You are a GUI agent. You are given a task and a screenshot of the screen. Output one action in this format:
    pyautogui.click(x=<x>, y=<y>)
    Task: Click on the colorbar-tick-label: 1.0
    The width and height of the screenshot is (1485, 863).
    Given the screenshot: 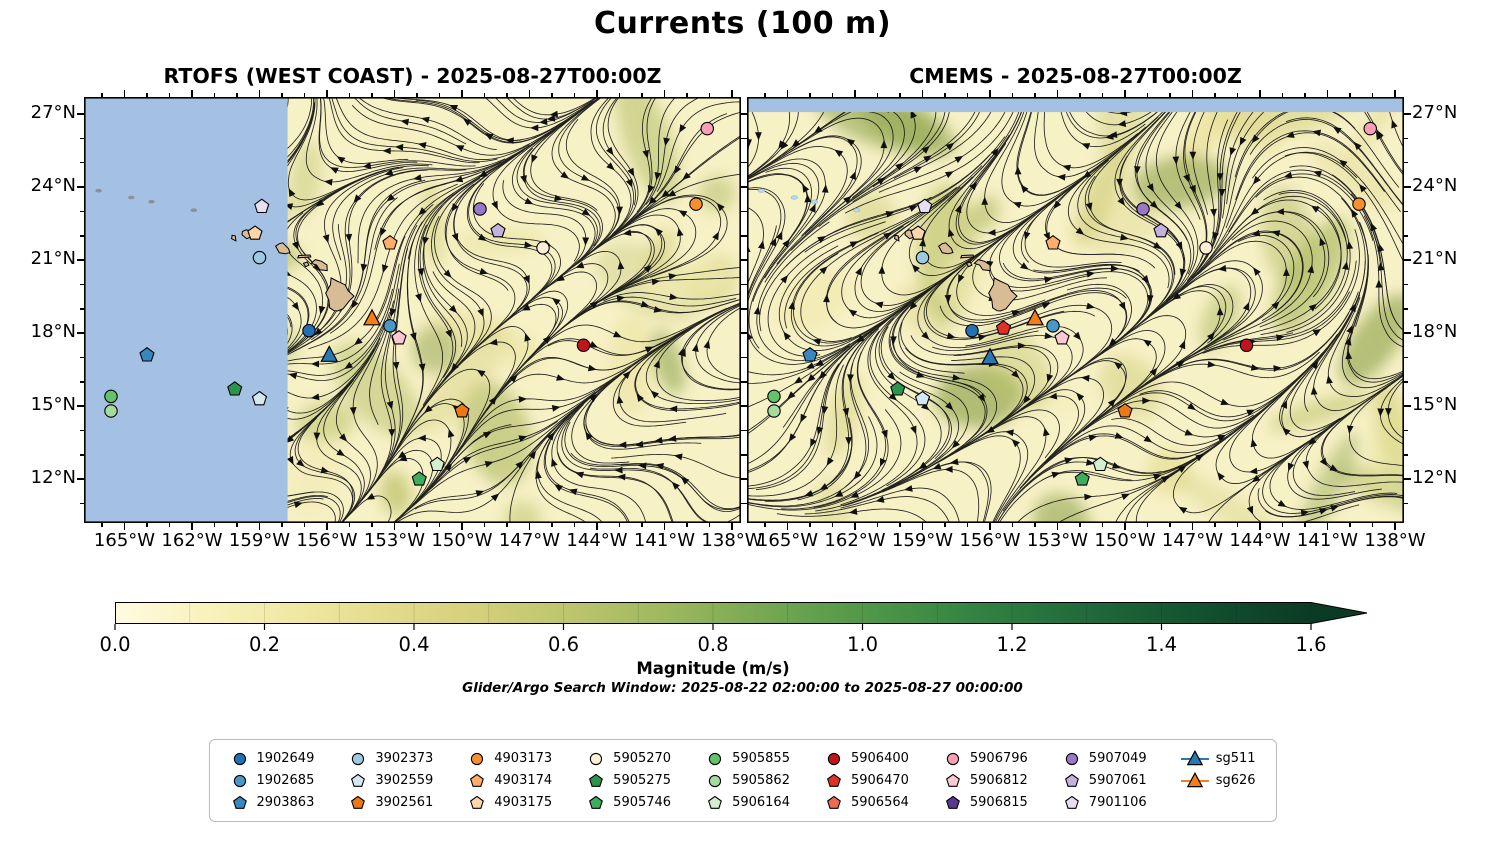 What is the action you would take?
    pyautogui.click(x=862, y=644)
    